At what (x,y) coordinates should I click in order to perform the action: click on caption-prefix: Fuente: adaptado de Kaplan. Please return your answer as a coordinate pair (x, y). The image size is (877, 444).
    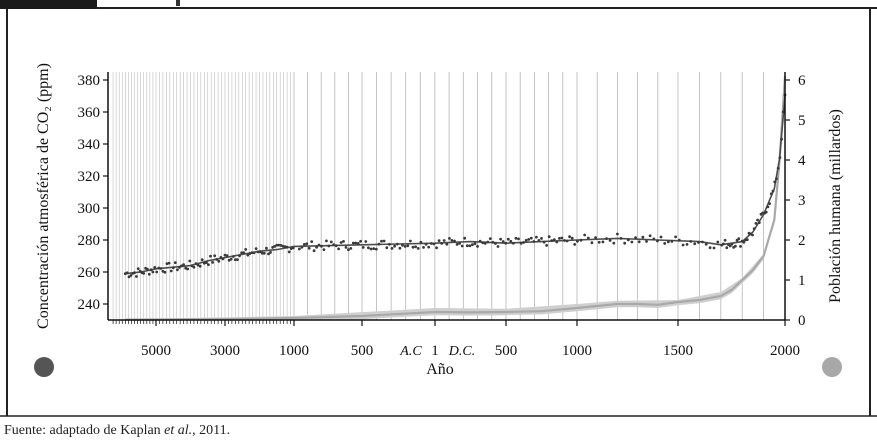
    Looking at the image, I should click on (84, 430).